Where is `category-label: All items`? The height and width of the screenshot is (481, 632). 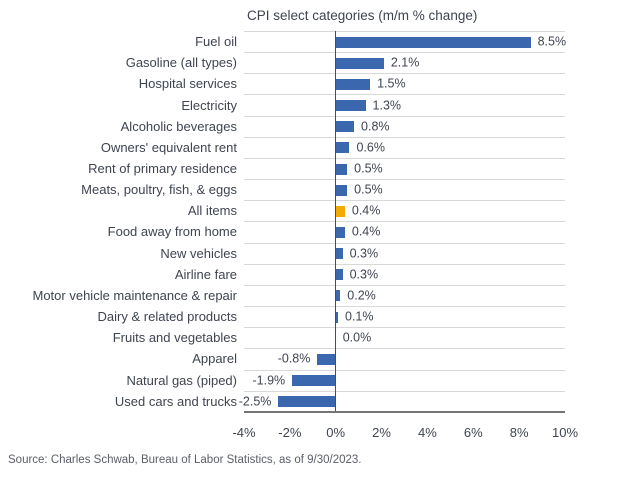 category-label: All items is located at coordinates (212, 211).